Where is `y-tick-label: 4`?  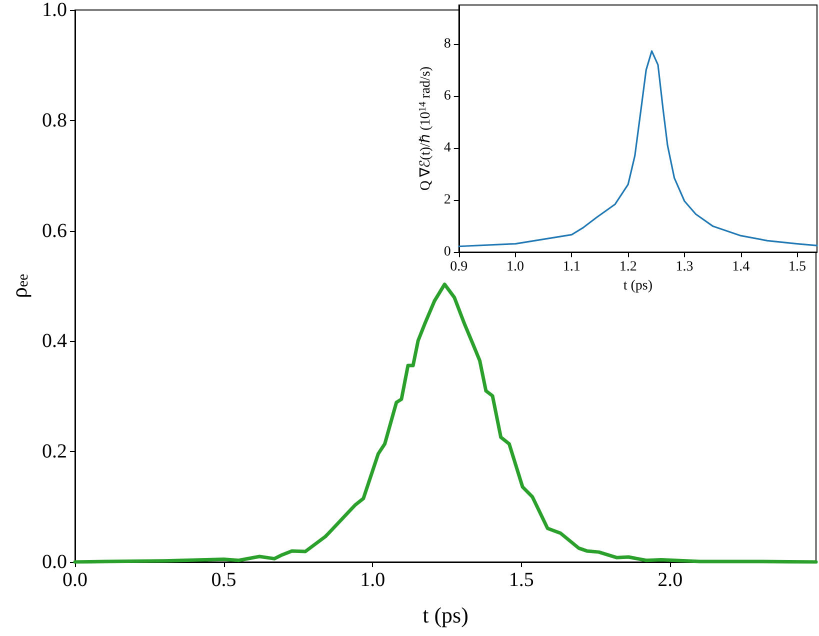 y-tick-label: 4 is located at coordinates (447, 148).